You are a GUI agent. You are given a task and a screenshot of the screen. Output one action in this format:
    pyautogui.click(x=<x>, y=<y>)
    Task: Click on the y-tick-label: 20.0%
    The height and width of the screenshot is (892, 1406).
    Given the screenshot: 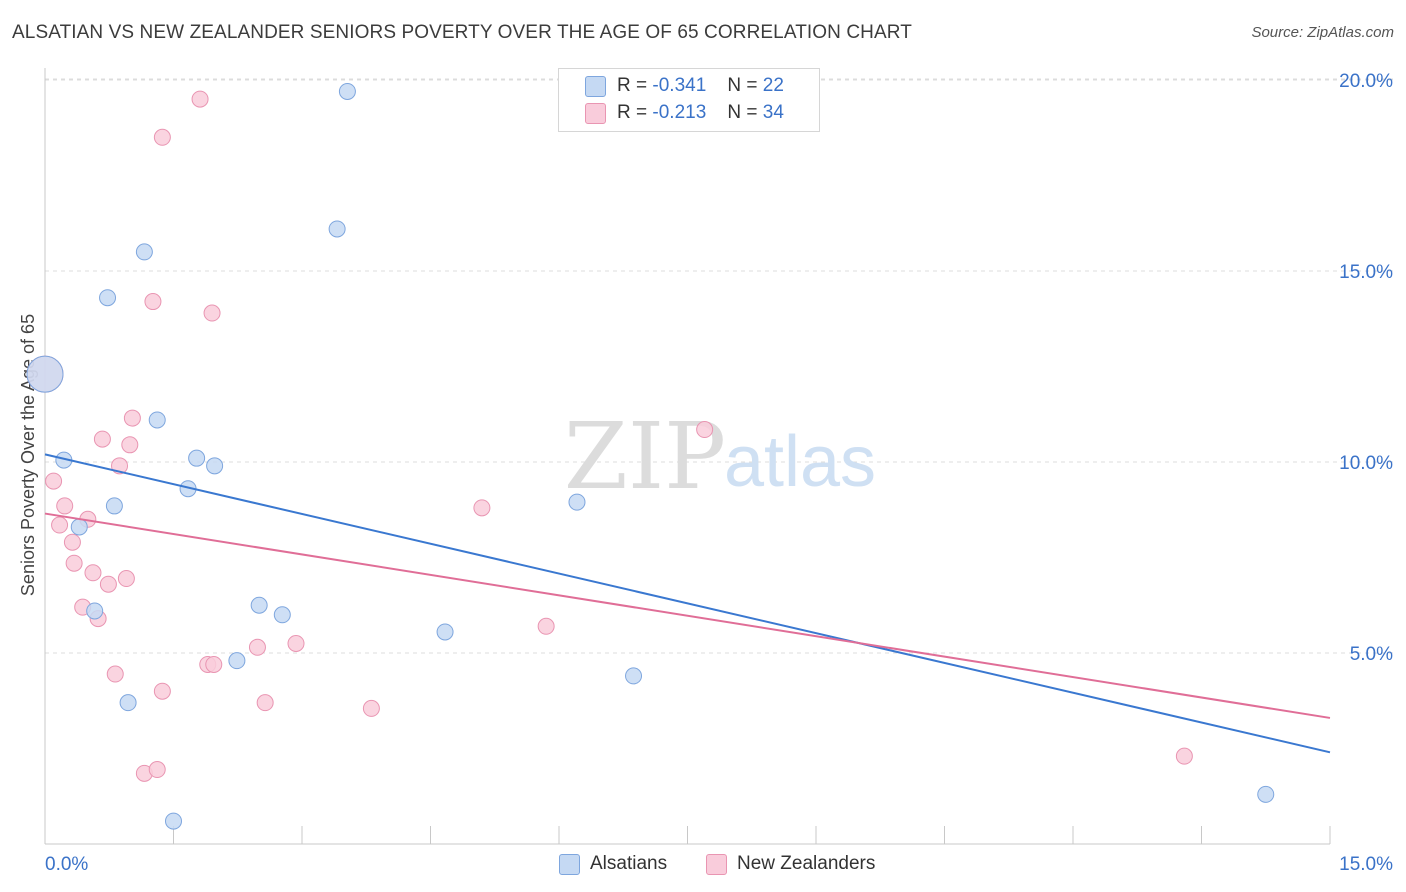 What is the action you would take?
    pyautogui.click(x=1366, y=81)
    